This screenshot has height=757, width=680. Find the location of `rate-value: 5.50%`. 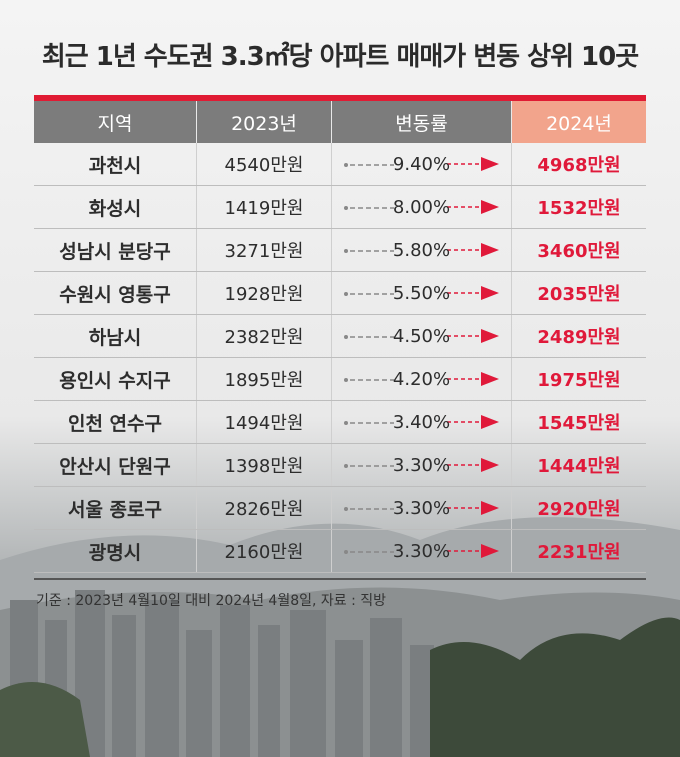

rate-value: 5.50% is located at coordinates (421, 293).